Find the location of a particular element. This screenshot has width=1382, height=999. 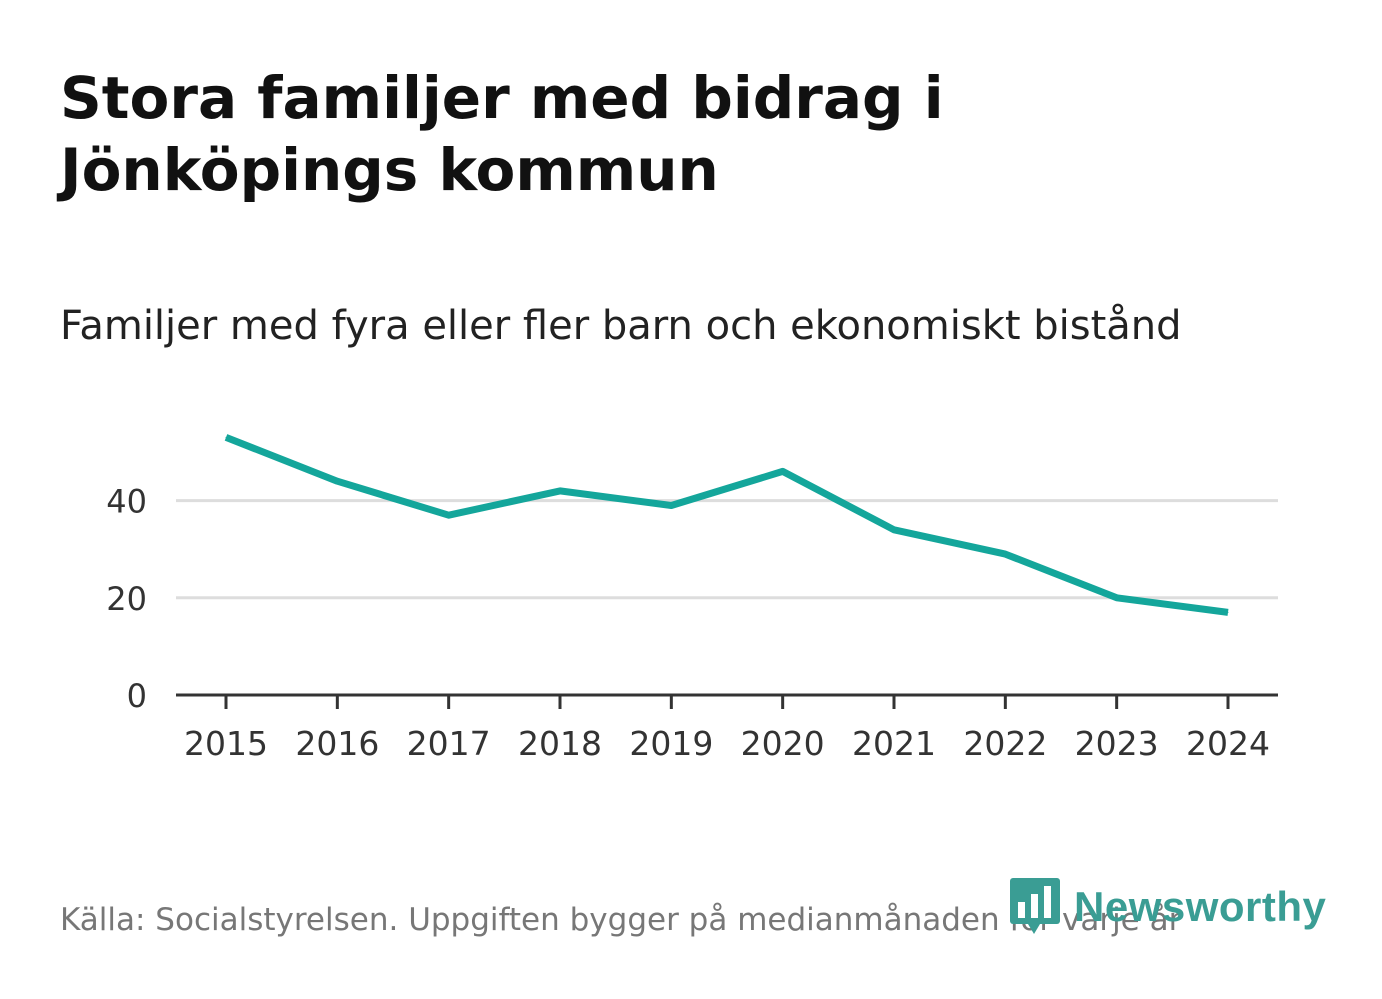

y-tick-label: 20 is located at coordinates (126, 599).